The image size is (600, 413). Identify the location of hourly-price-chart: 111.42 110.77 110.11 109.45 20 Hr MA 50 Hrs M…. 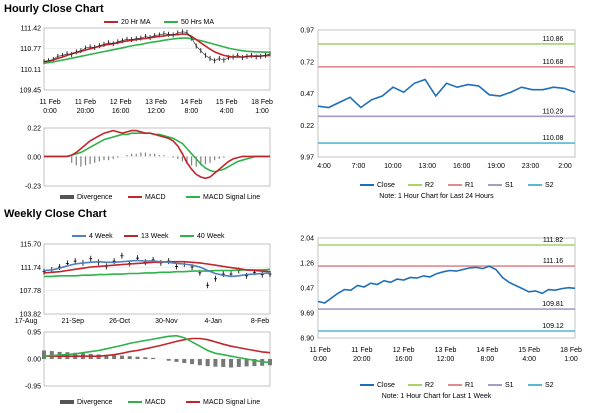
(146, 67).